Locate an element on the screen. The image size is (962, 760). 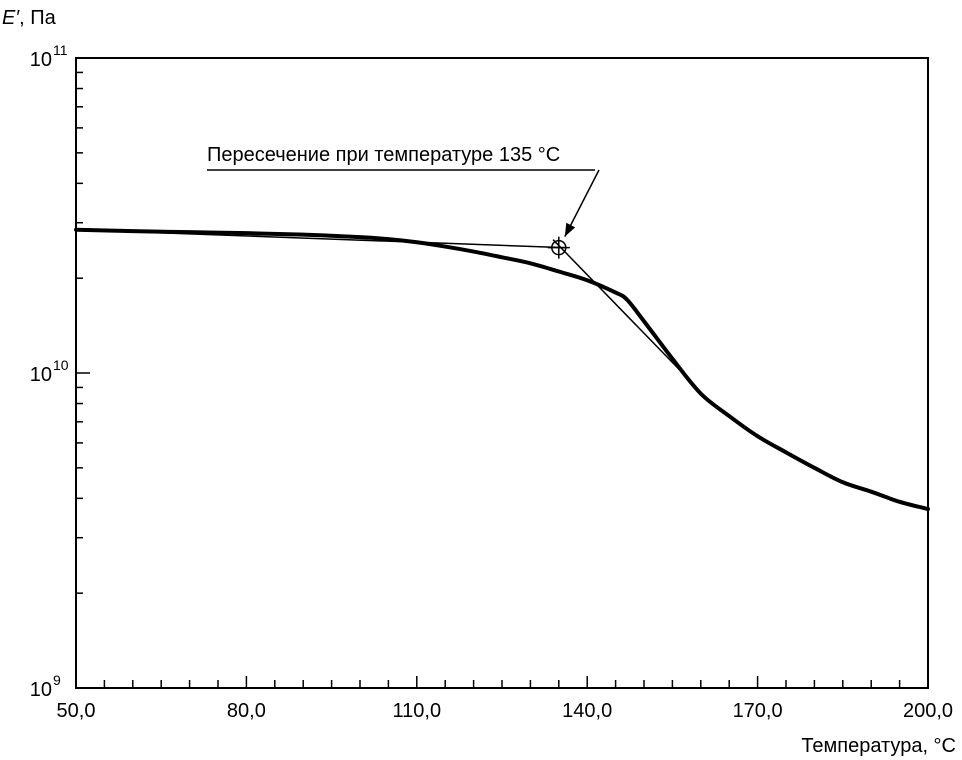
annotation-text: Пересечение при температуре 135 °C is located at coordinates (383, 155).